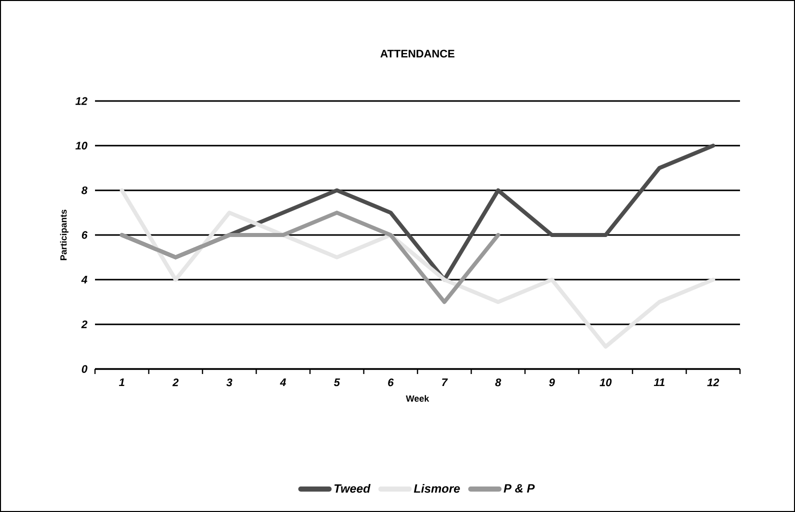 The image size is (795, 512). Describe the element at coordinates (352, 488) in the screenshot. I see `legend-label: Tweed` at that location.